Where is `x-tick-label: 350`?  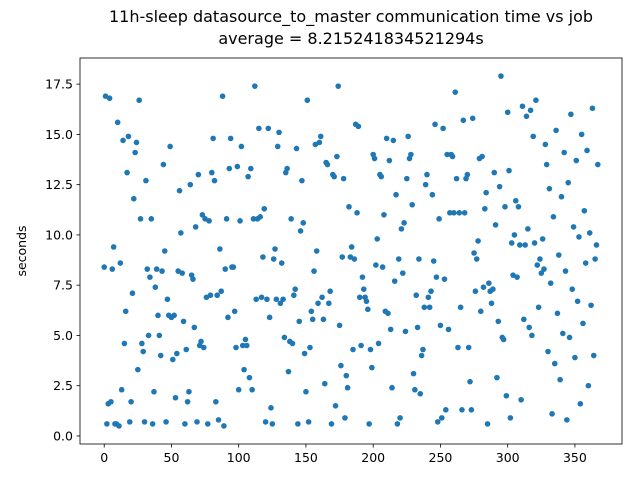 x-tick-label: 350 is located at coordinates (575, 457).